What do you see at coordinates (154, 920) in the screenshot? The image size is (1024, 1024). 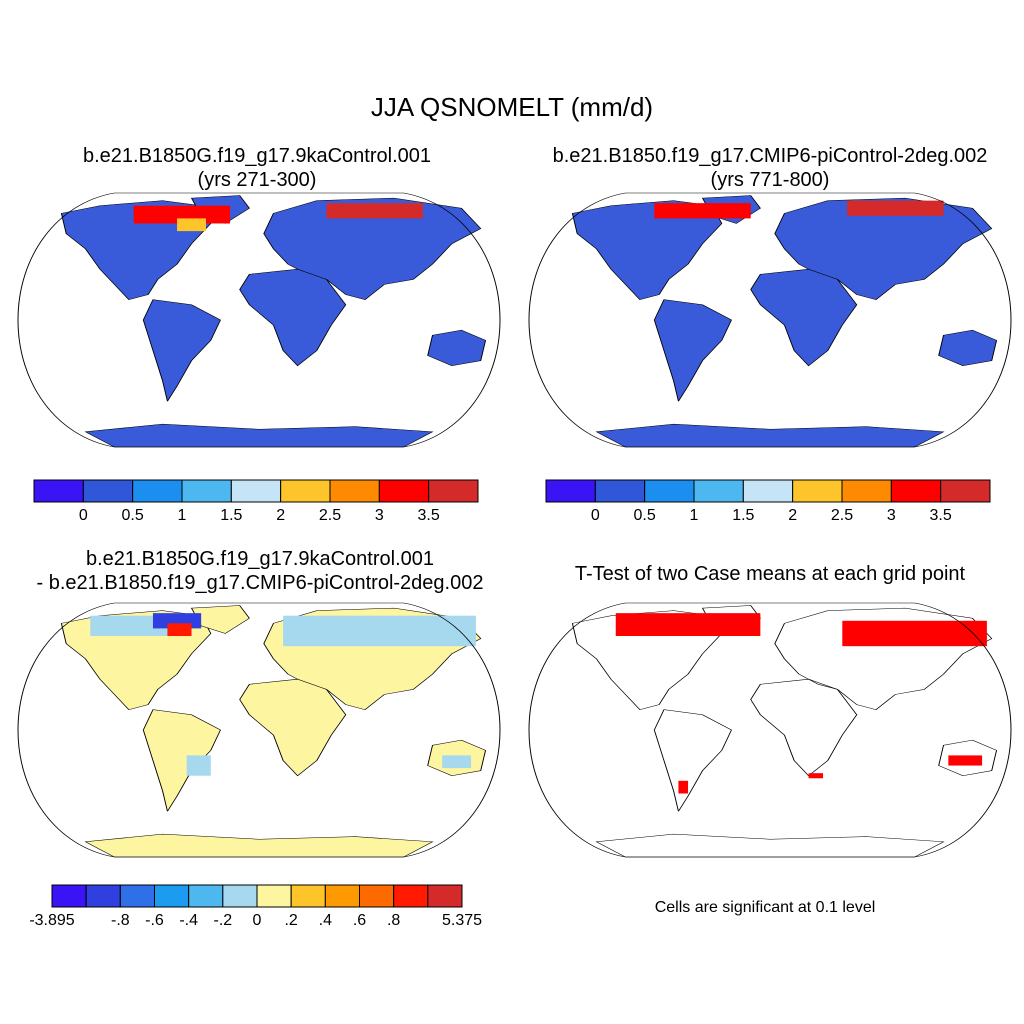 I see `colorbar-difference-tick-label: -.6` at bounding box center [154, 920].